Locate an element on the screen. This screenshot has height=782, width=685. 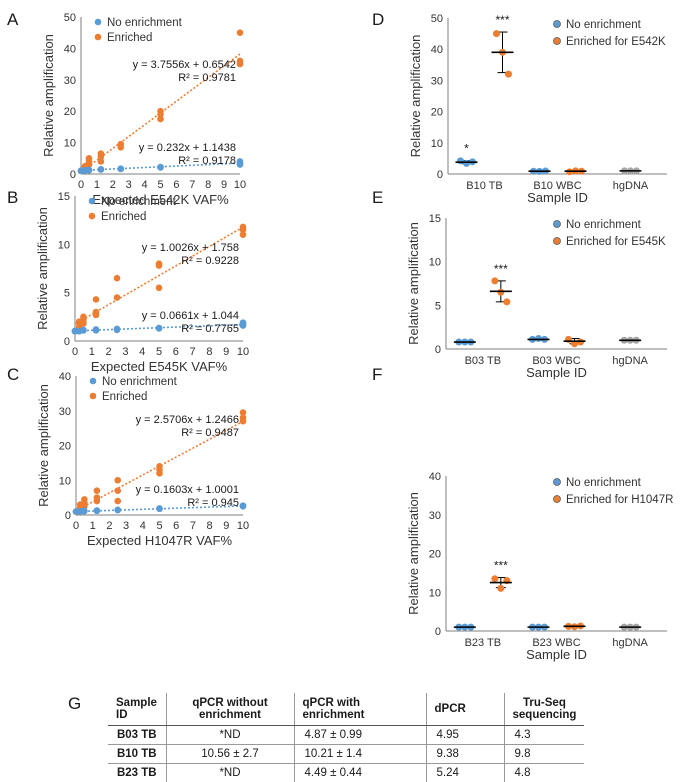
panel-label-c: C is located at coordinates (13, 374).